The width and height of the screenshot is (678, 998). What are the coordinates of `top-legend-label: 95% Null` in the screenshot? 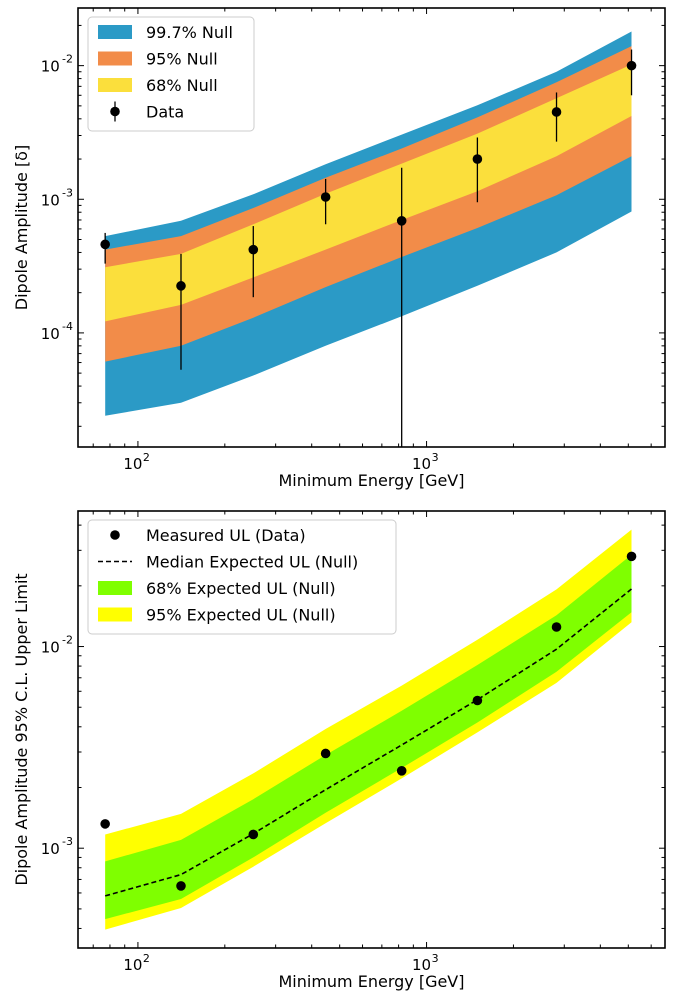 It's located at (182, 59).